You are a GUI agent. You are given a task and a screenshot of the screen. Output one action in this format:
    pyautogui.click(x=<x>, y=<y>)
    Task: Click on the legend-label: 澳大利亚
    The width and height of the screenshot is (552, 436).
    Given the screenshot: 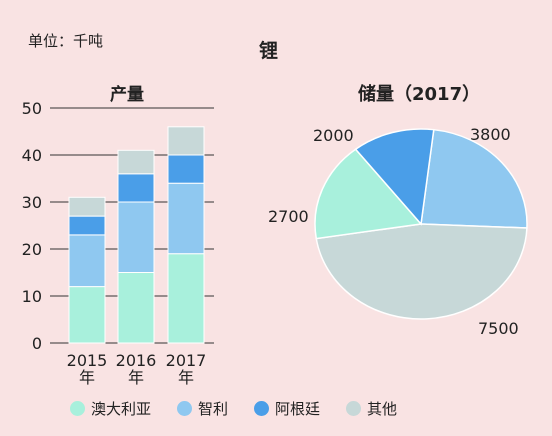 What is the action you would take?
    pyautogui.click(x=121, y=409)
    